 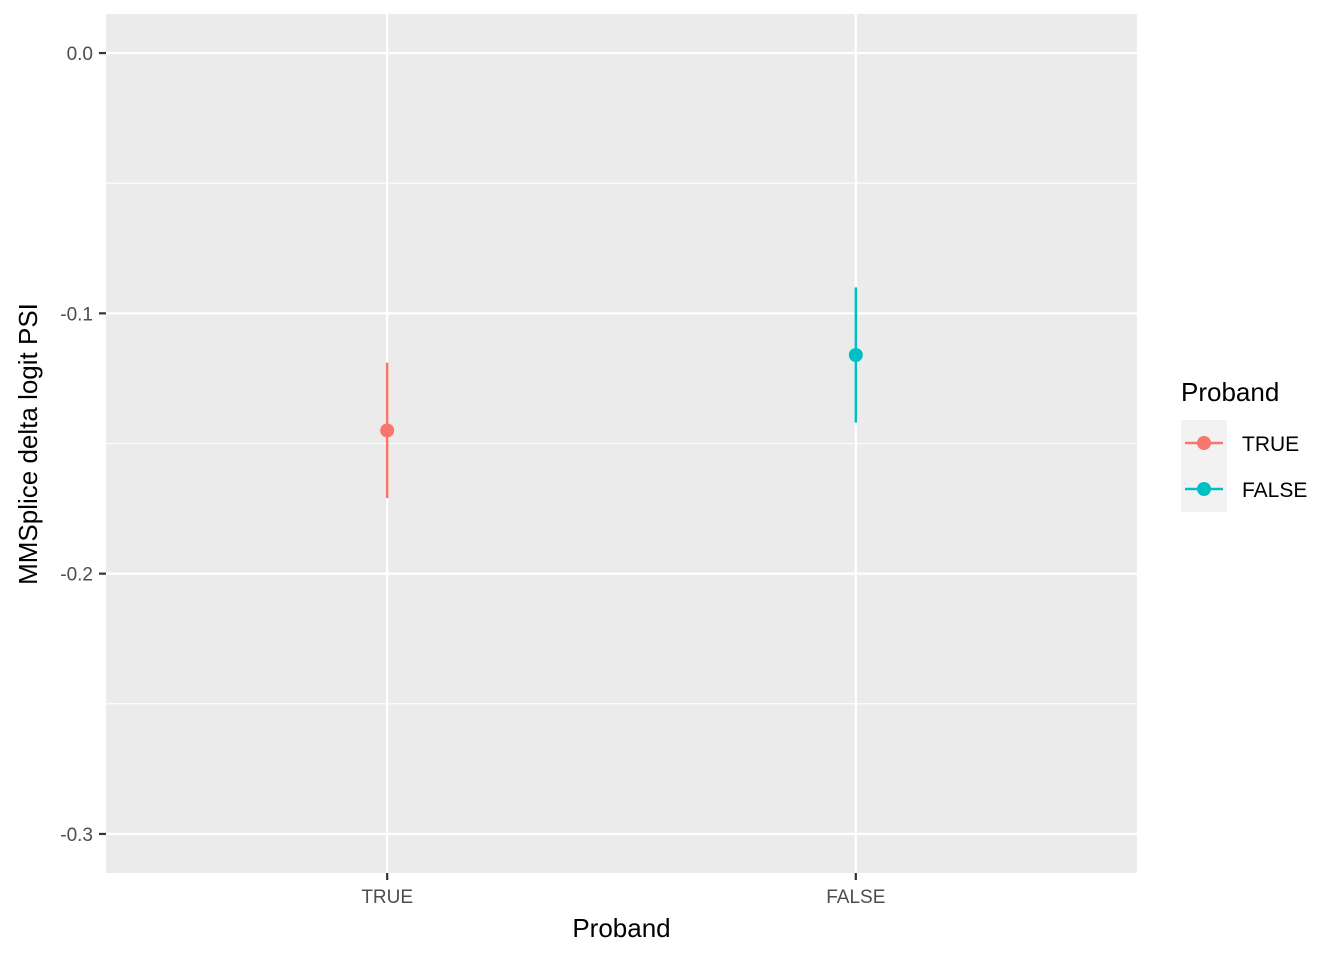 What do you see at coordinates (28, 444) in the screenshot?
I see `y-axis-title: MMSplice delta logit PSI` at bounding box center [28, 444].